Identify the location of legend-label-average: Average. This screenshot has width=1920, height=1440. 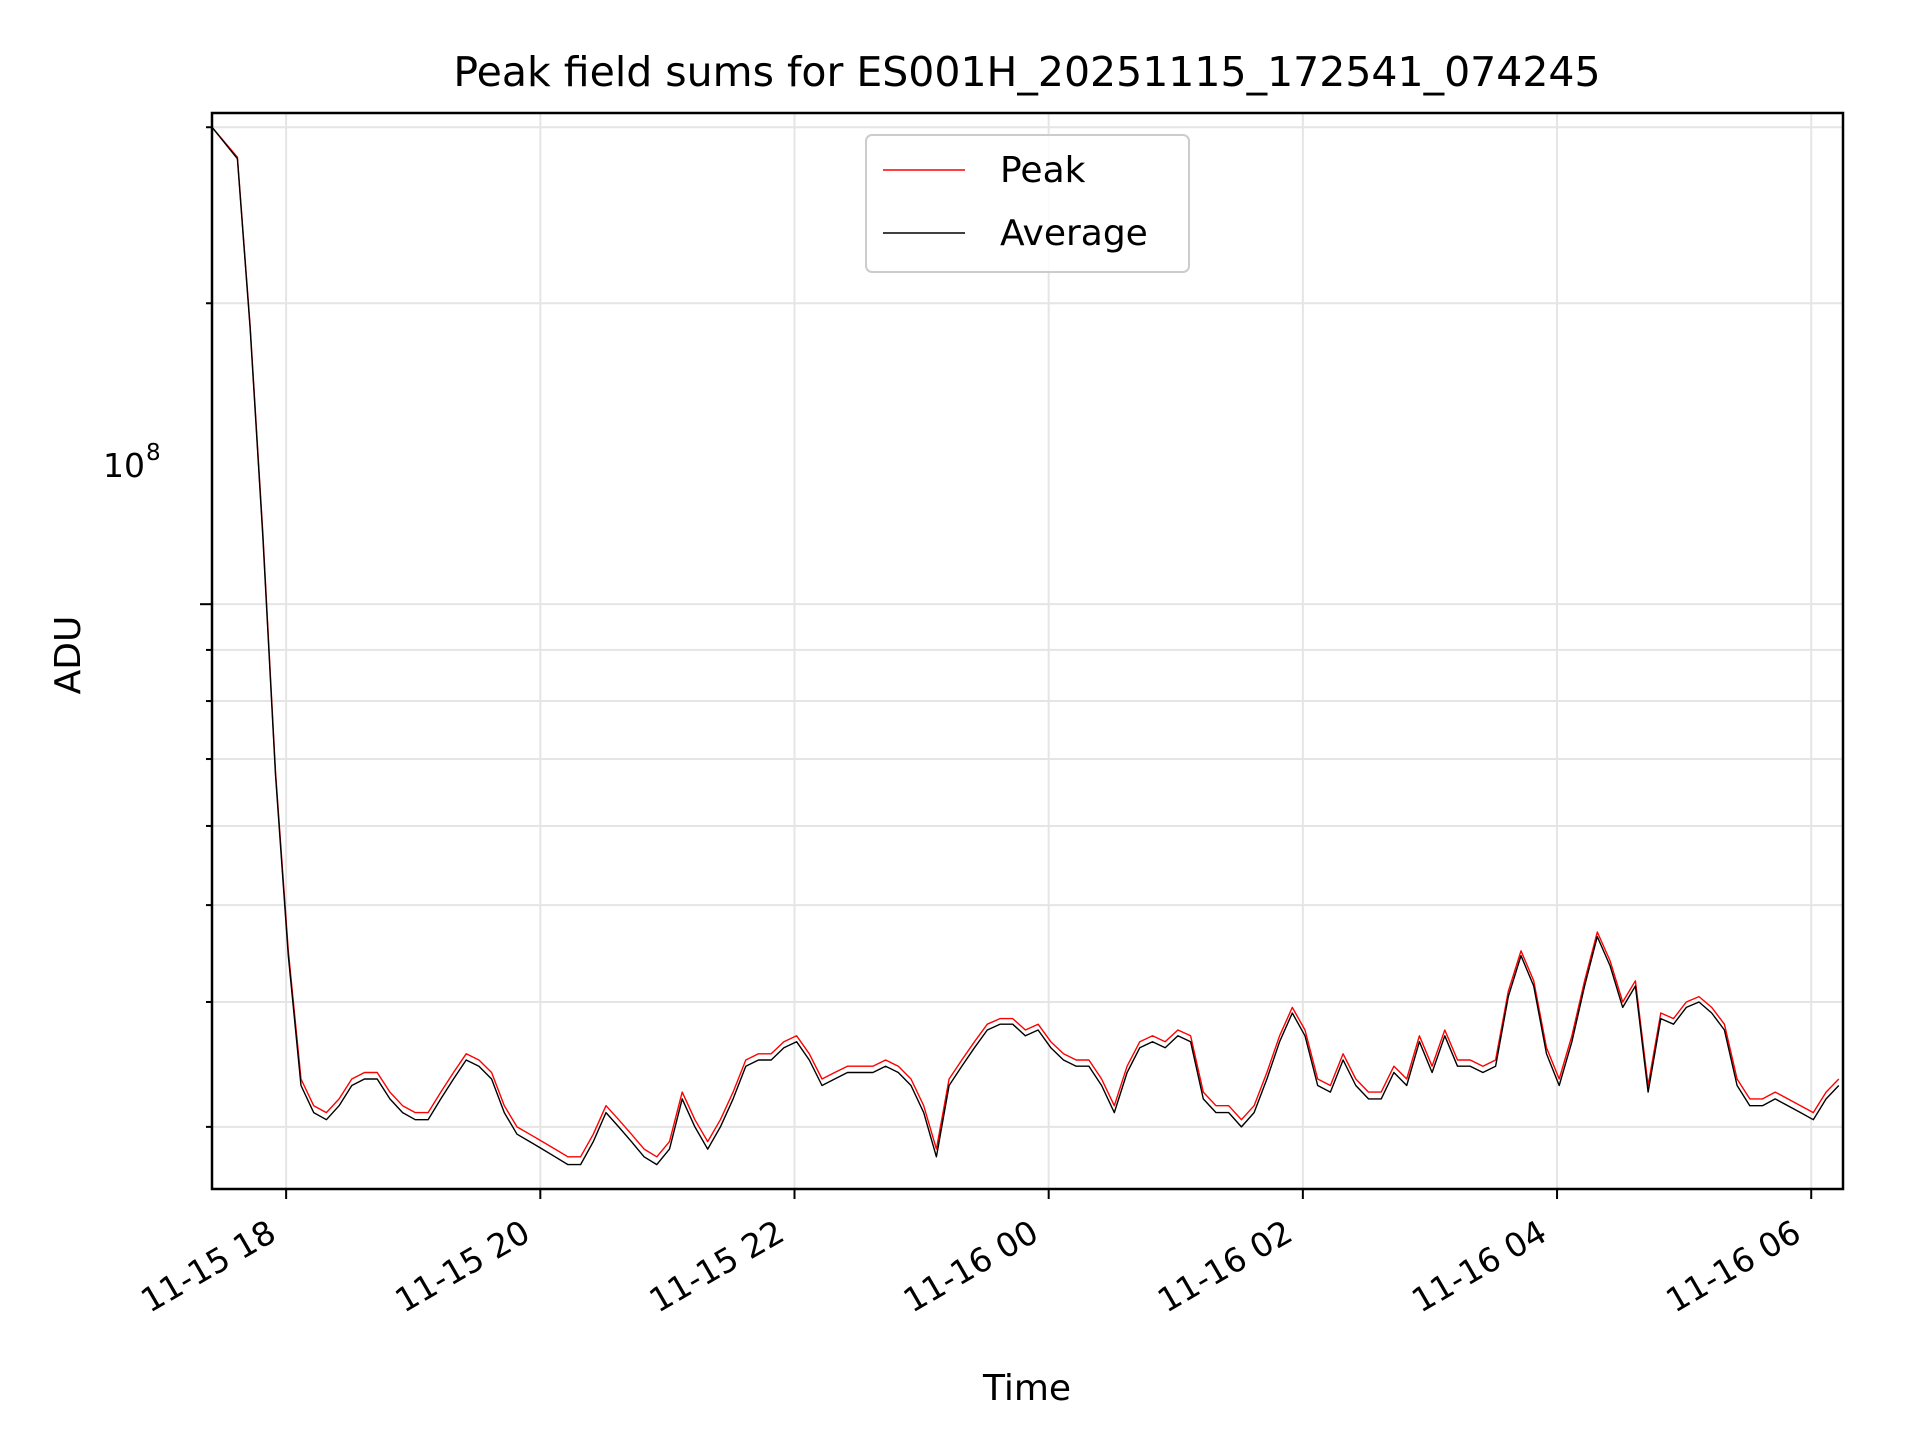
(1074, 233).